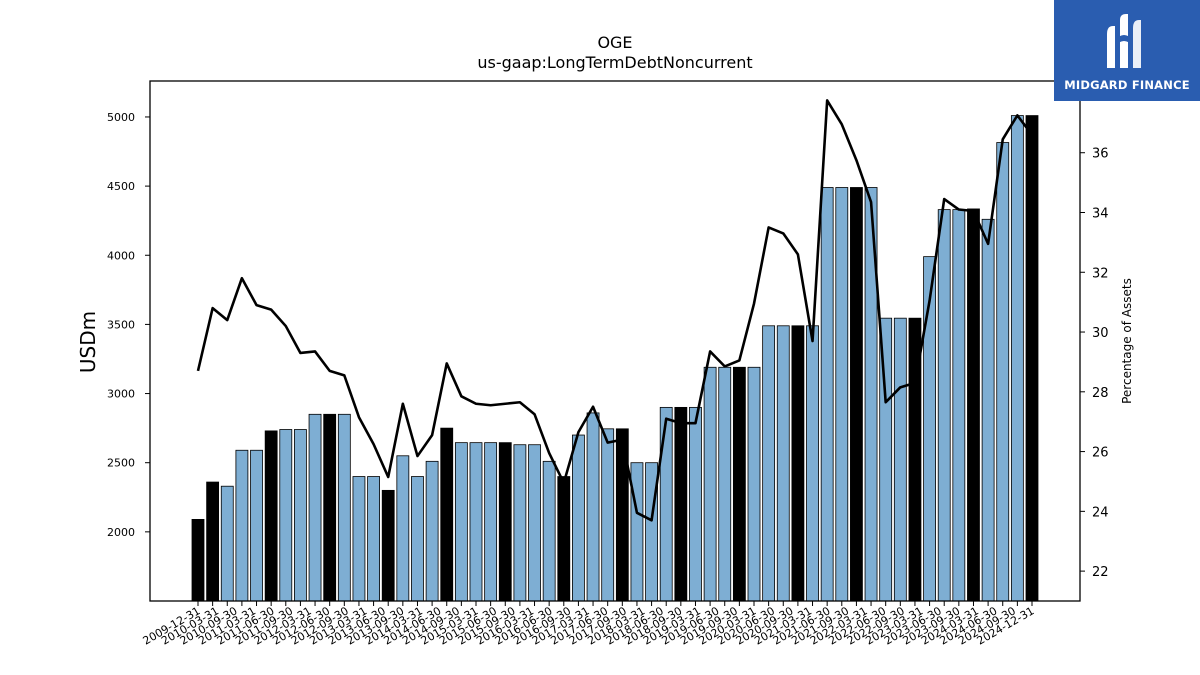  I want to click on y-tick-label: 2500, so click(121, 463).